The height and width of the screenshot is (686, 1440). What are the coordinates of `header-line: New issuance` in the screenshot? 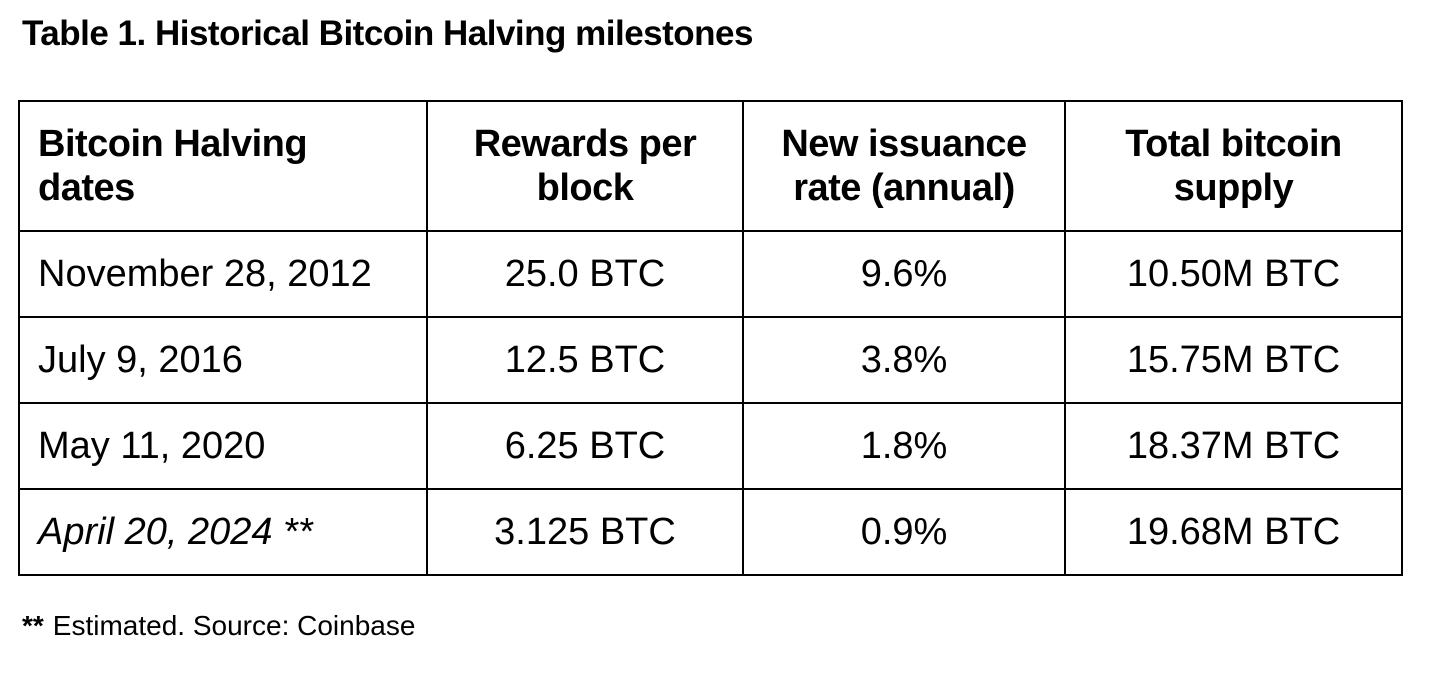 It's located at (904, 144).